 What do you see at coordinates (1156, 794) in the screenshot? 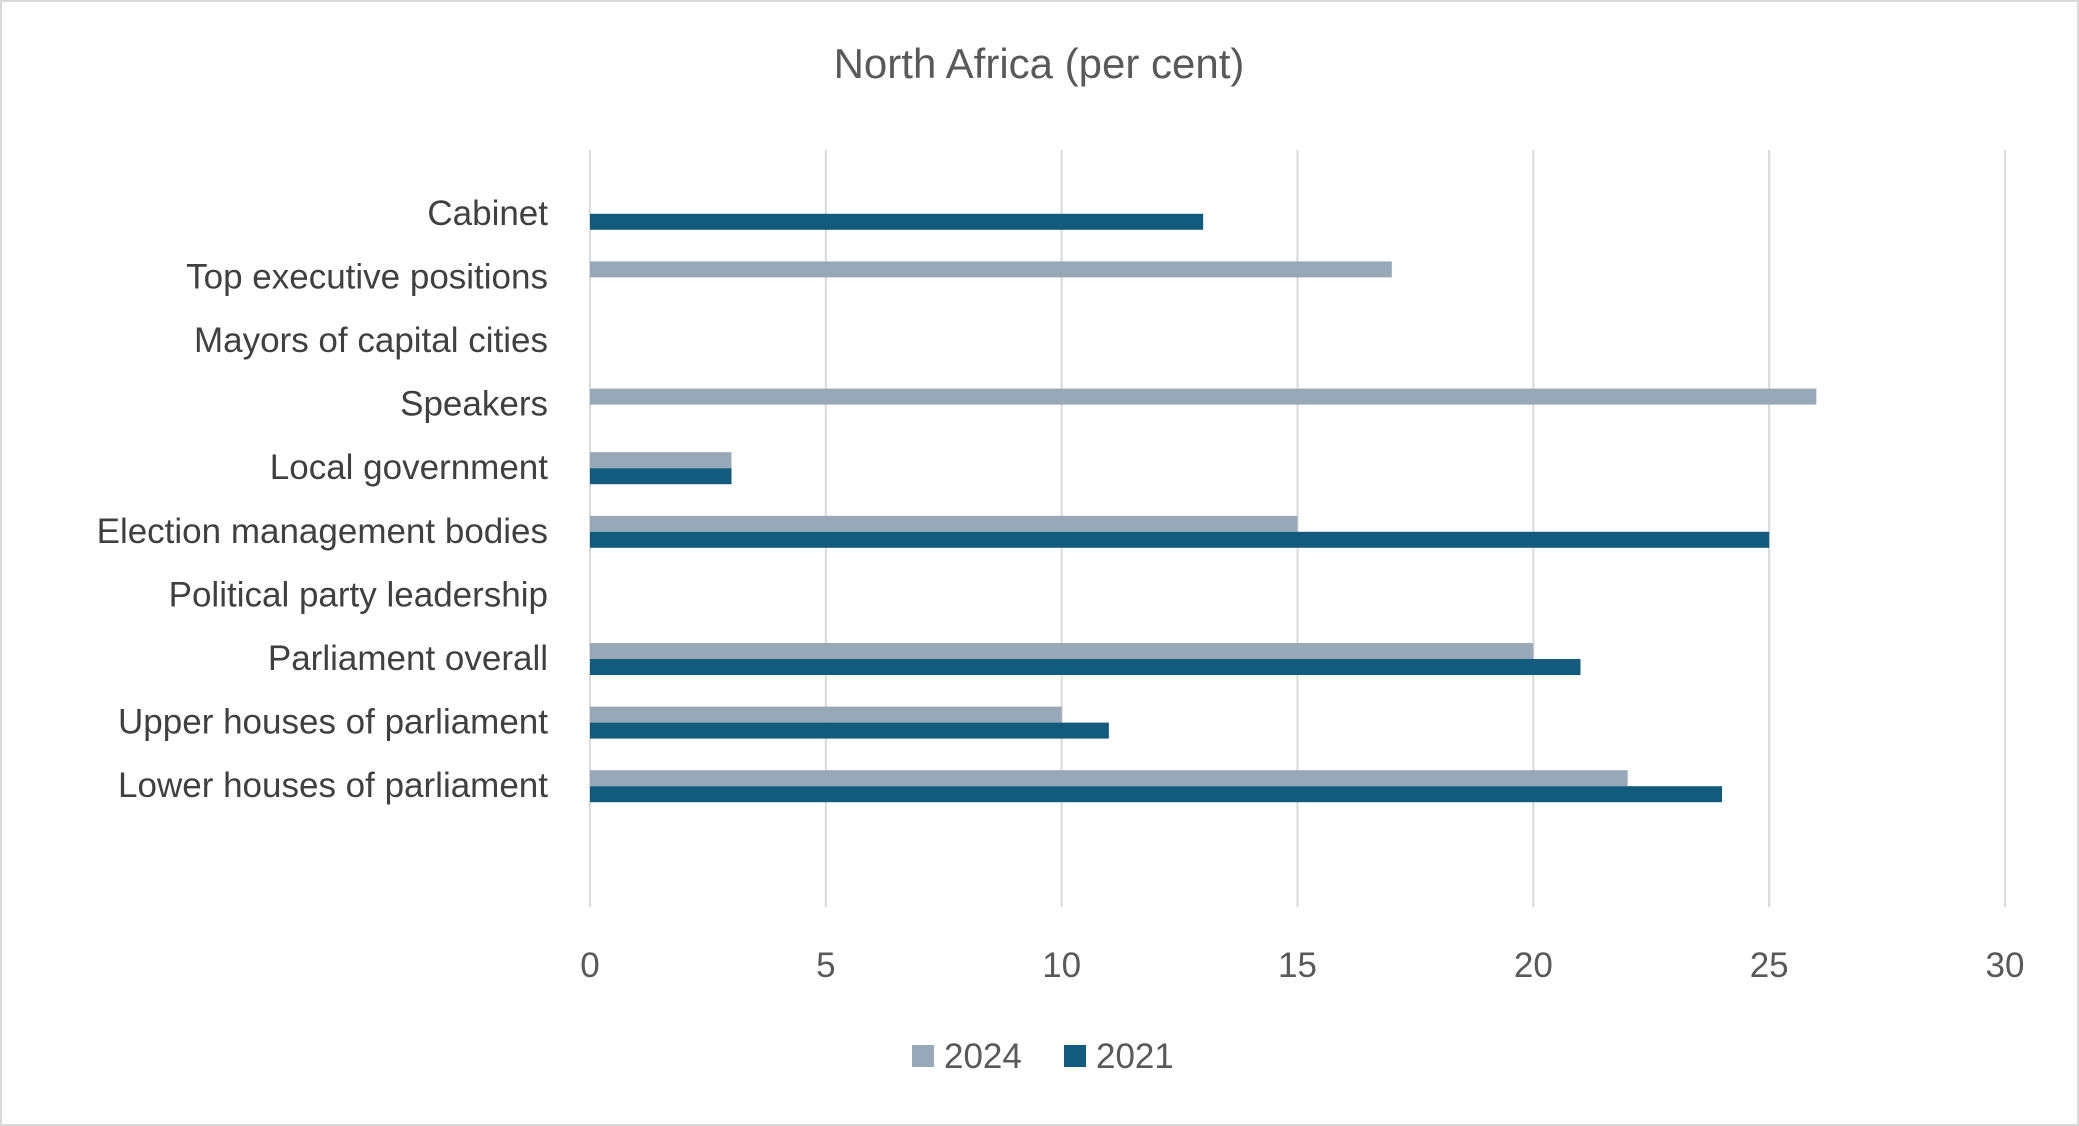
I see `bar-2021-lower-houses-of-parliament` at bounding box center [1156, 794].